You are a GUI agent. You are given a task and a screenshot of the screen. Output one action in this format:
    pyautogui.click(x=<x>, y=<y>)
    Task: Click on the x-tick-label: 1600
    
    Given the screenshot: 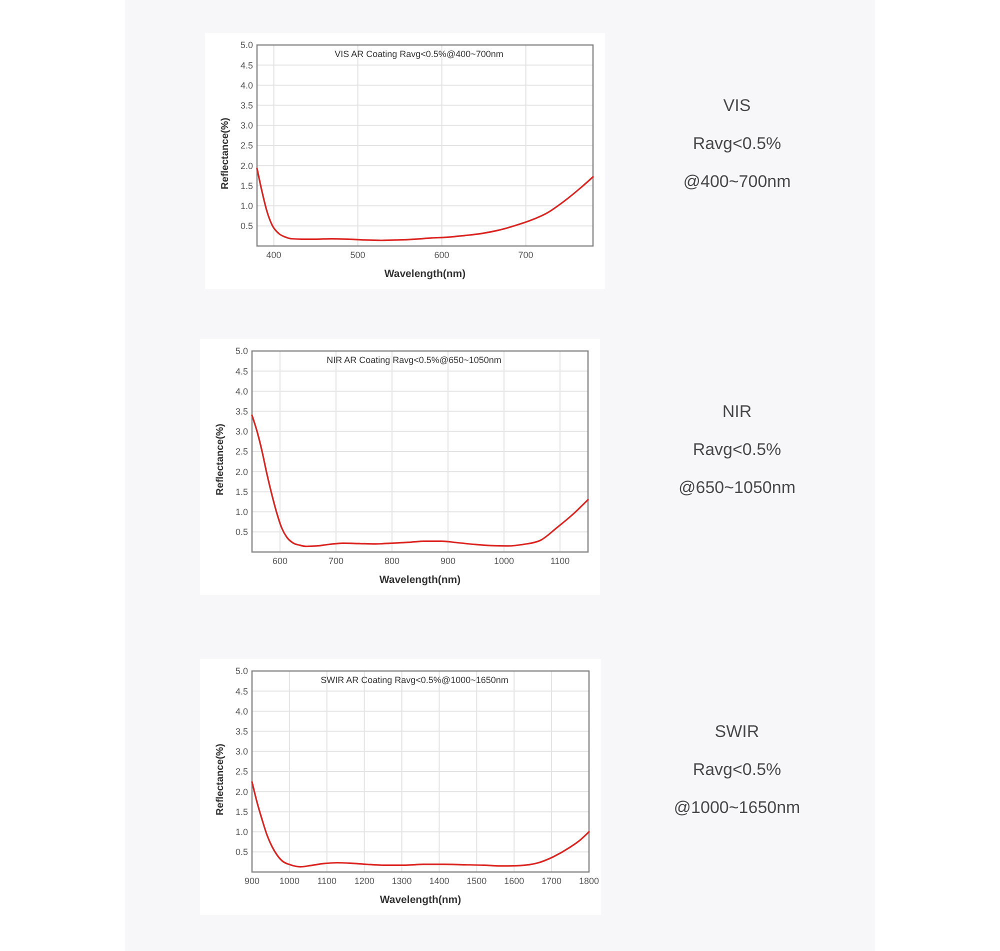 What is the action you would take?
    pyautogui.click(x=514, y=881)
    